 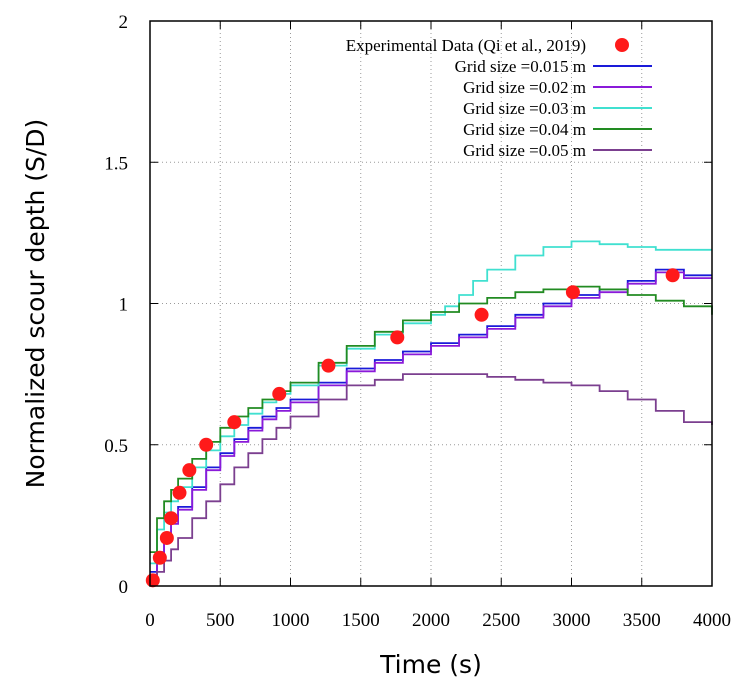 I want to click on legend-label: Grid size =0.04 m, so click(x=524, y=129).